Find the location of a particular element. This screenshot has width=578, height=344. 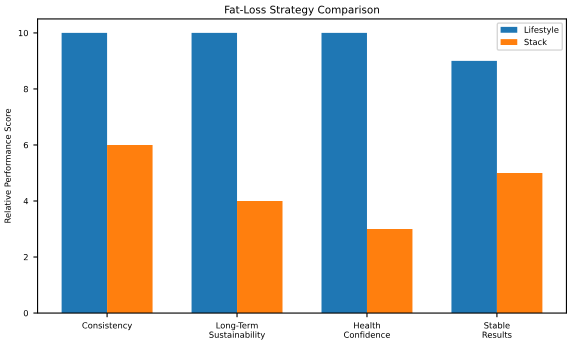

y-tick-label: 2 is located at coordinates (26, 257).